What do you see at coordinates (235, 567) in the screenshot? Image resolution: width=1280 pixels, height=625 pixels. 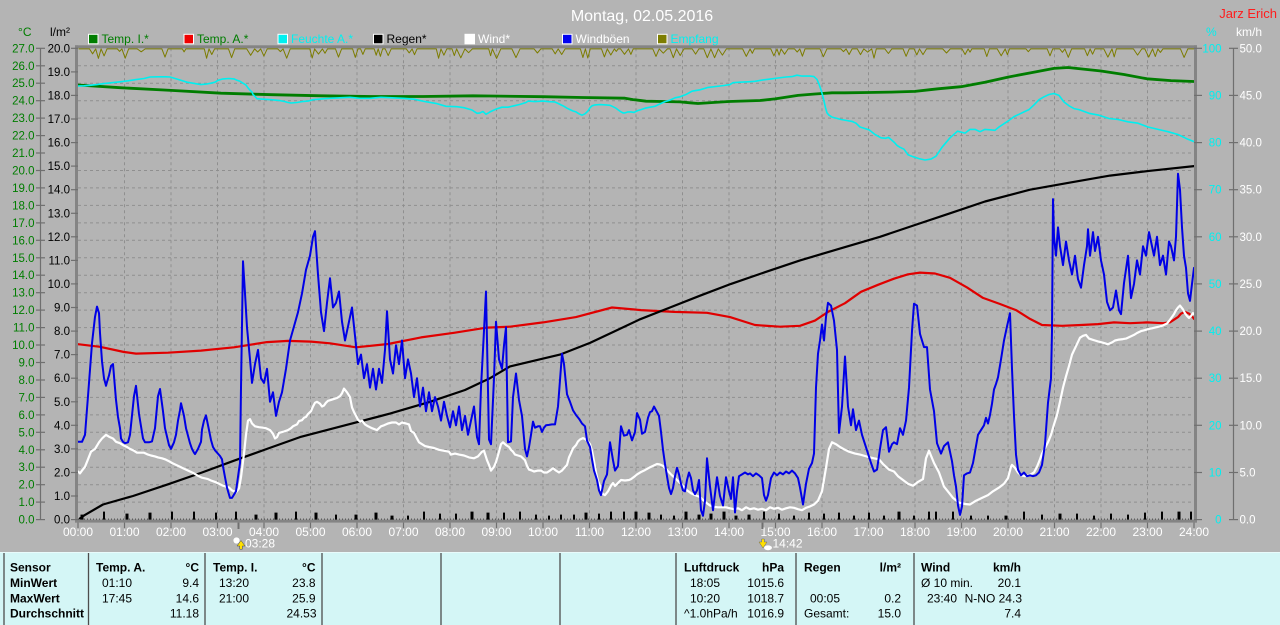 I see `svg-text: Temp. I.` at bounding box center [235, 567].